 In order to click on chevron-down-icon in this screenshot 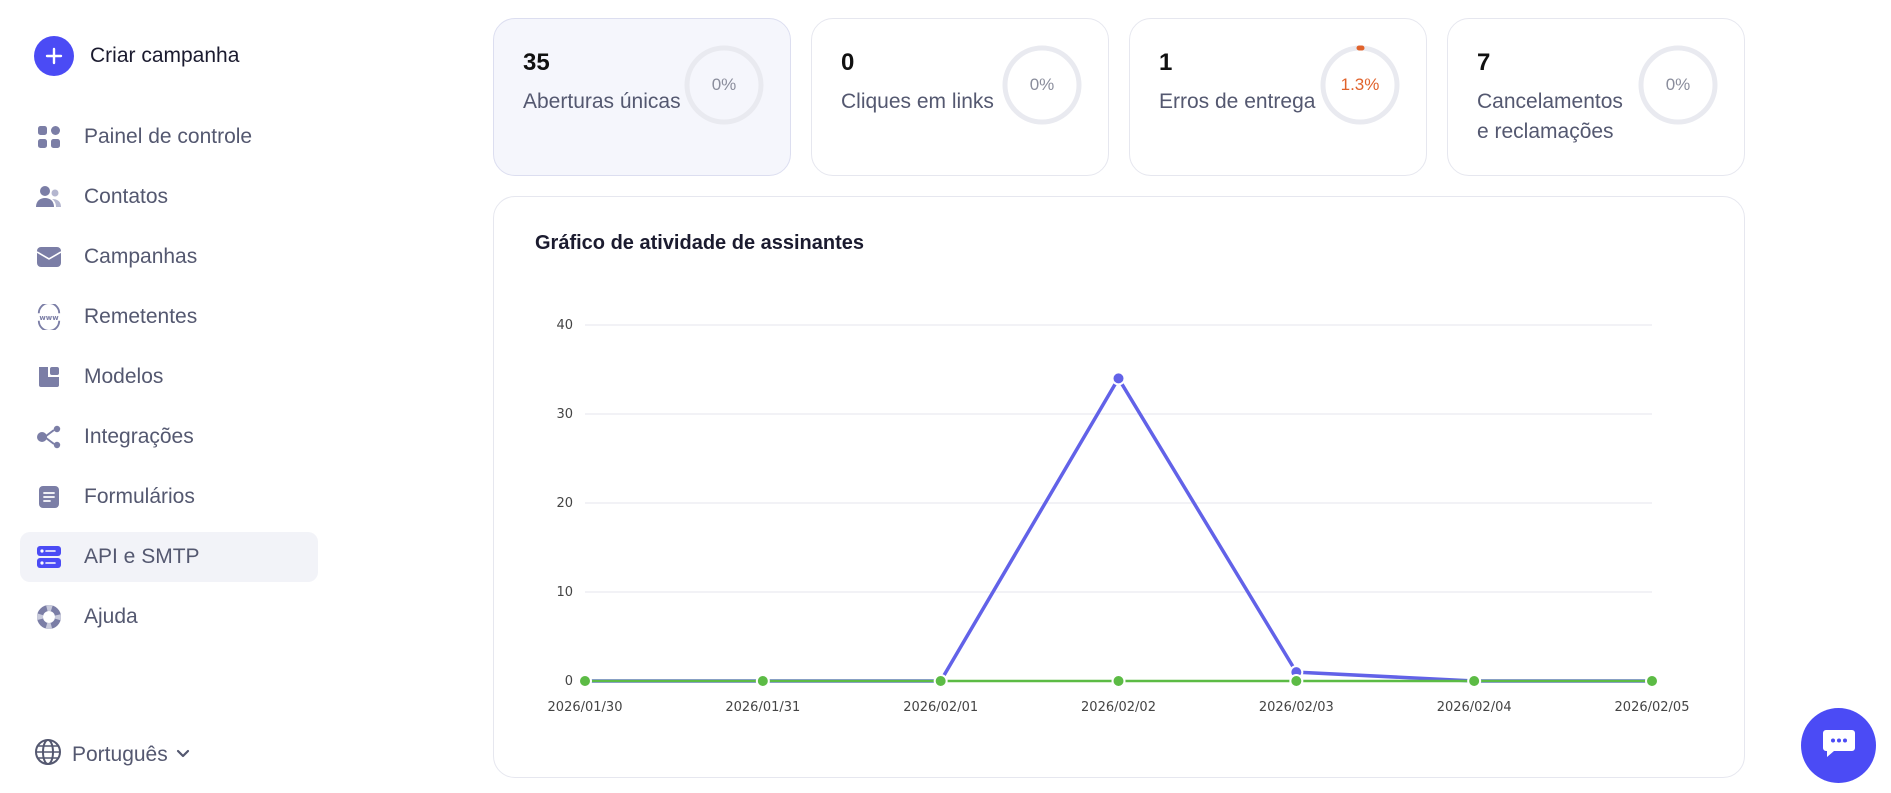, I will do `click(183, 755)`.